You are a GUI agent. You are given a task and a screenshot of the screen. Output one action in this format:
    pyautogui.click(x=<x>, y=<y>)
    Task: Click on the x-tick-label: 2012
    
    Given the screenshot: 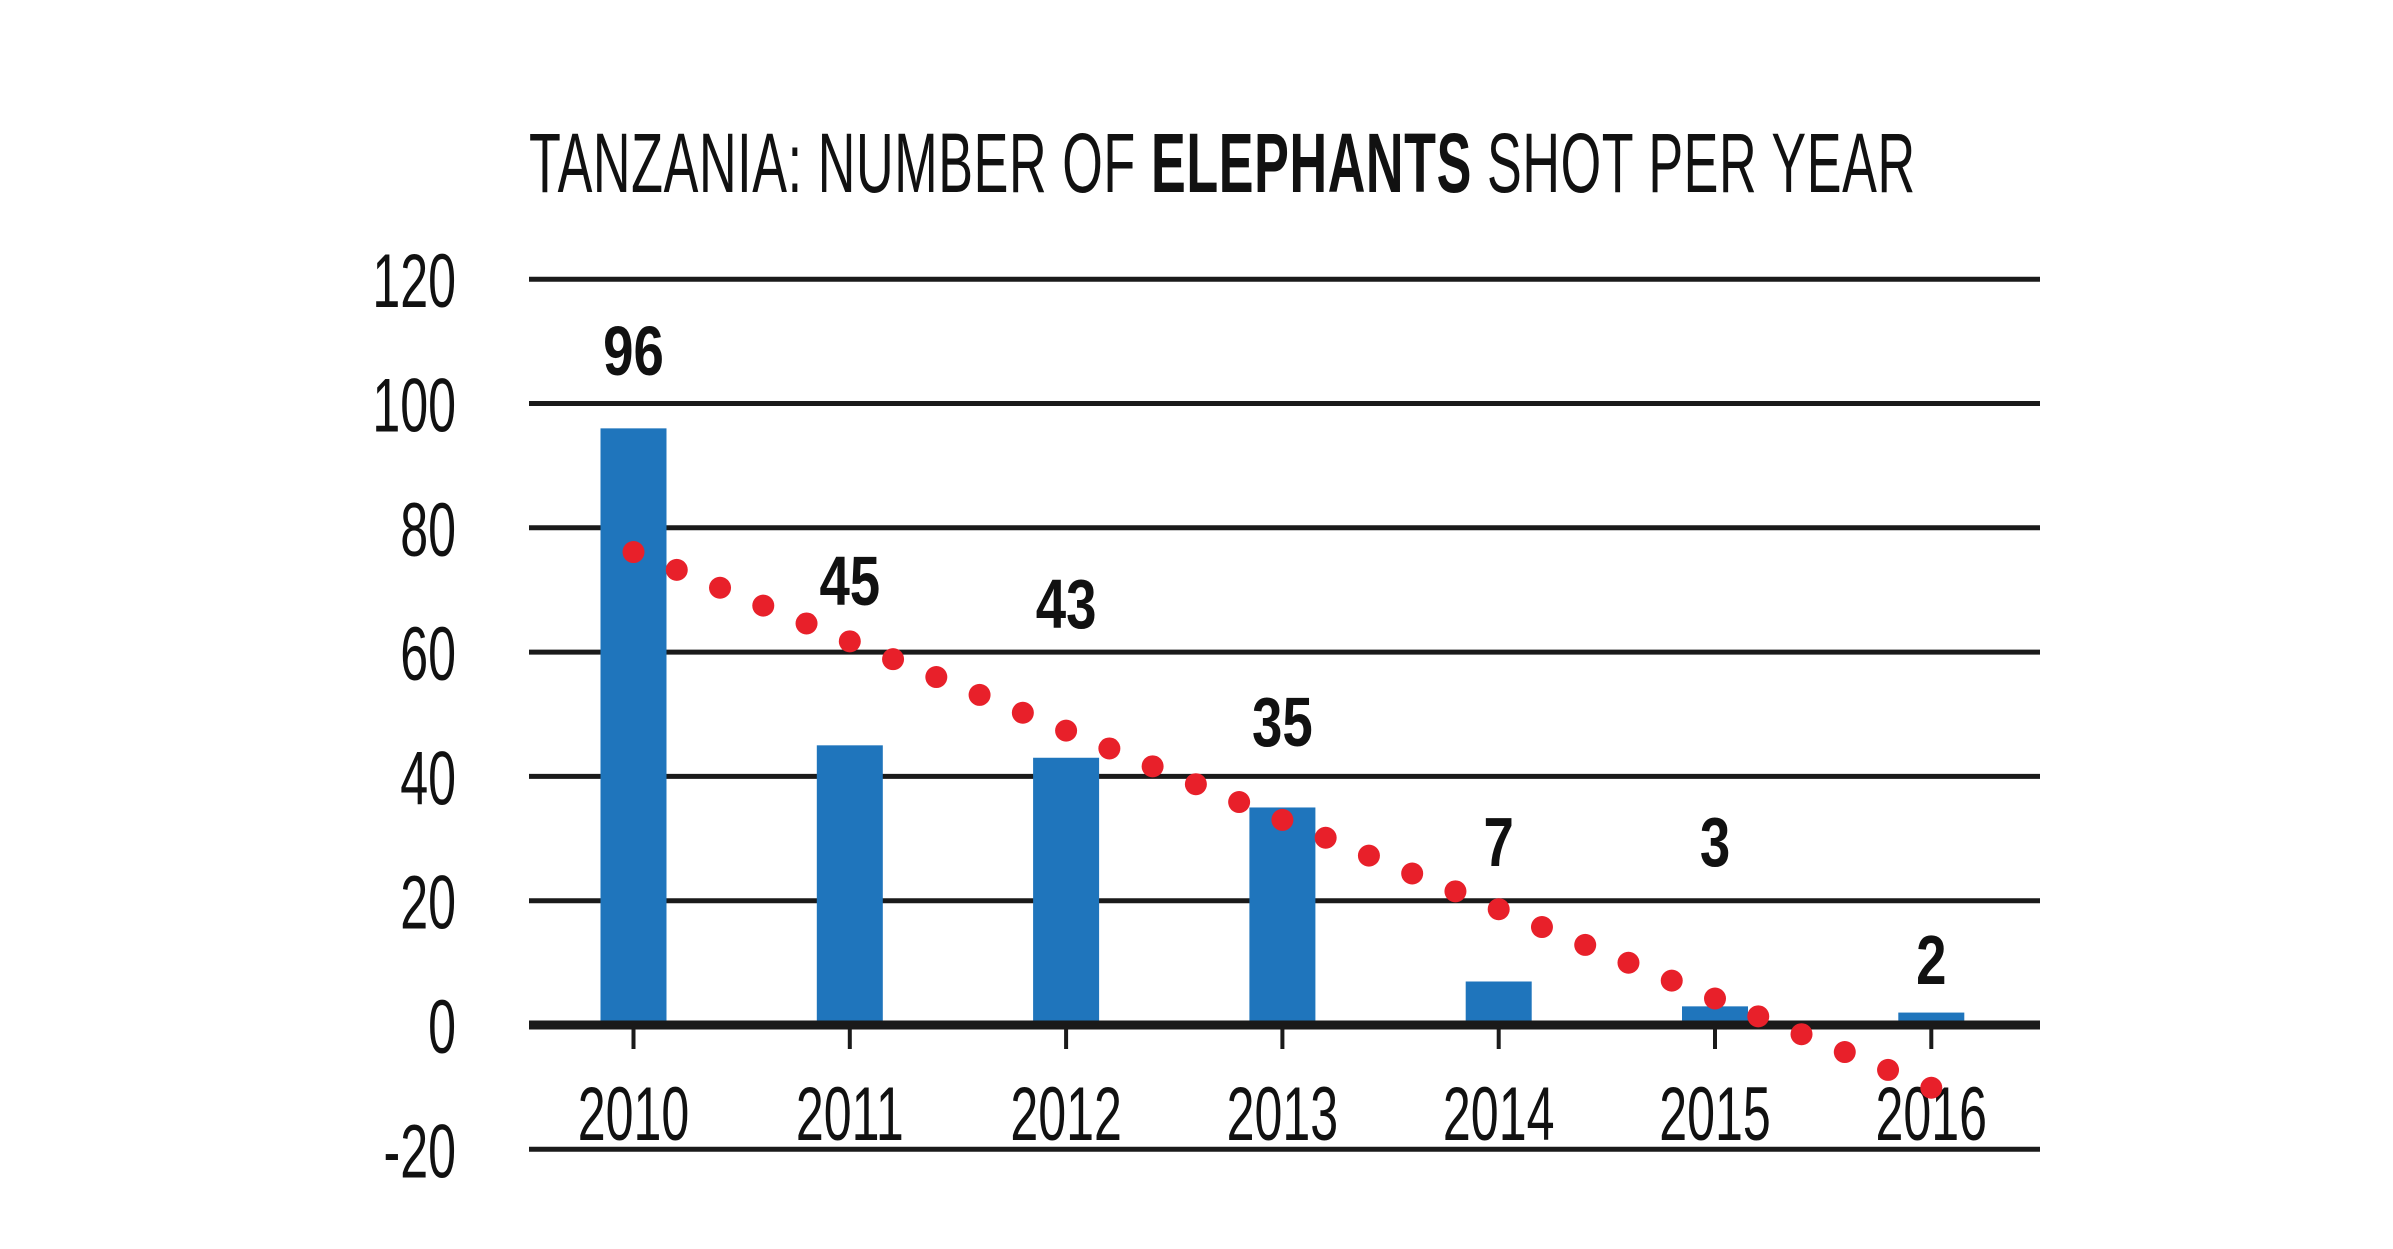 What is the action you would take?
    pyautogui.click(x=1066, y=1114)
    